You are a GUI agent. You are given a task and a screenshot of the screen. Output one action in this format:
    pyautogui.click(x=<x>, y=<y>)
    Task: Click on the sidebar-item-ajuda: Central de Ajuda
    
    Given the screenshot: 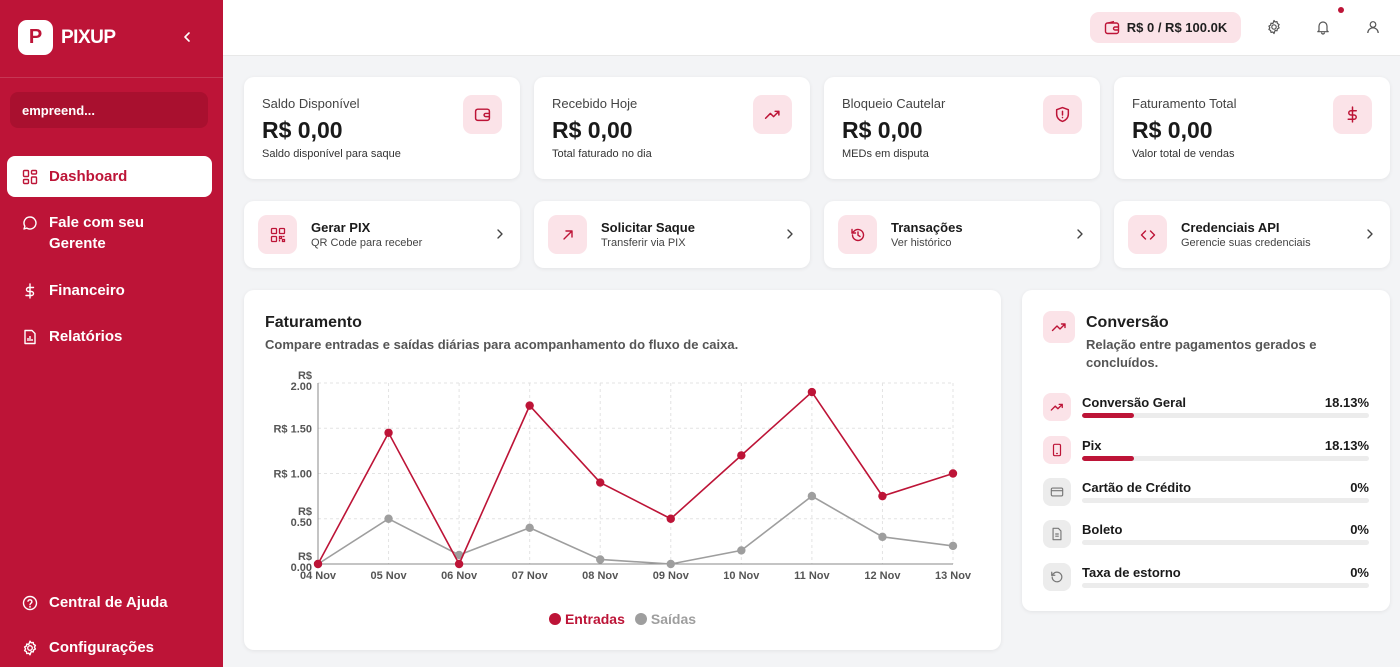 What is the action you would take?
    pyautogui.click(x=109, y=602)
    